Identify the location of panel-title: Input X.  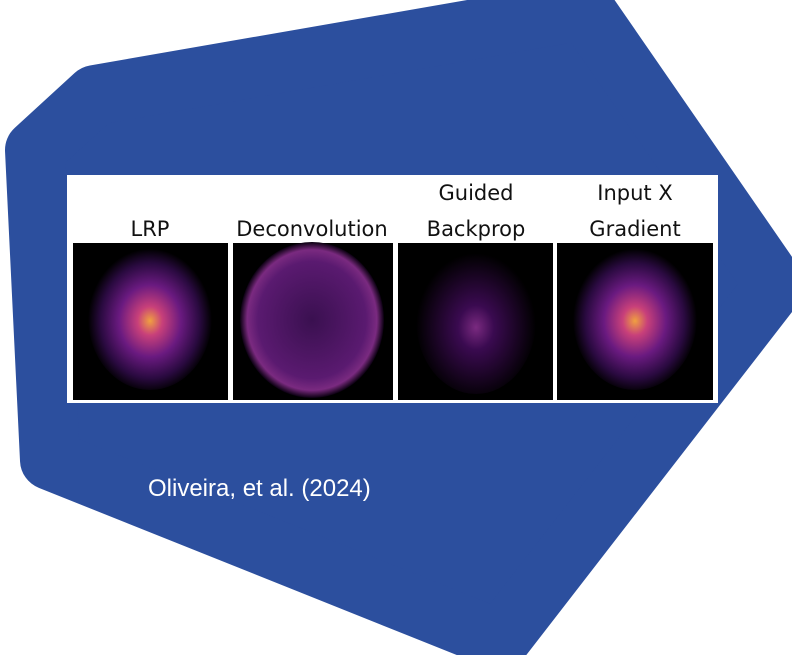
(634, 193).